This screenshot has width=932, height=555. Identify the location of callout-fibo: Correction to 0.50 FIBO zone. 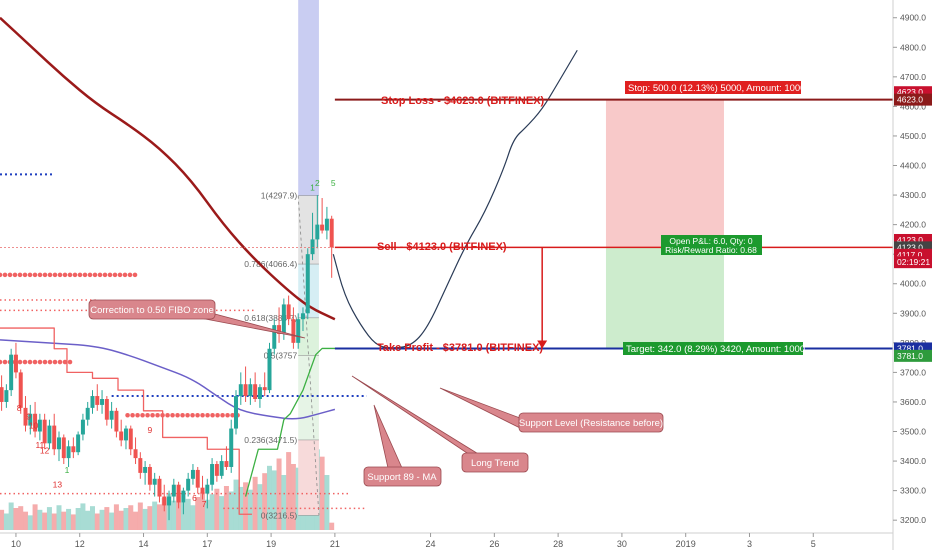
(197, 319).